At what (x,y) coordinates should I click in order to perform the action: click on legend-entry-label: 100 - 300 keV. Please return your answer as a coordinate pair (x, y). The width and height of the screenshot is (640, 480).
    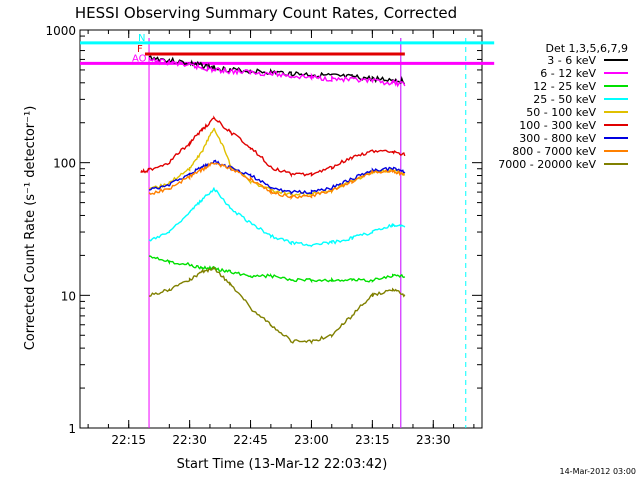
    Looking at the image, I should click on (557, 125).